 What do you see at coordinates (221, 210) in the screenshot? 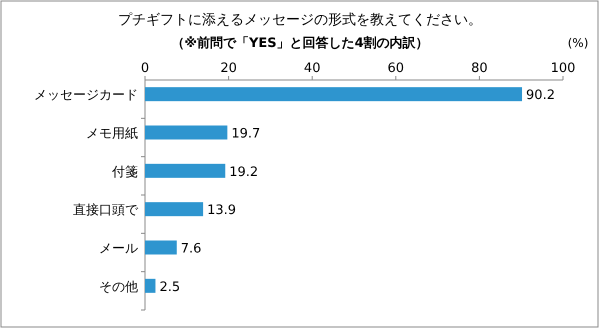
I see `data-label: 13.9` at bounding box center [221, 210].